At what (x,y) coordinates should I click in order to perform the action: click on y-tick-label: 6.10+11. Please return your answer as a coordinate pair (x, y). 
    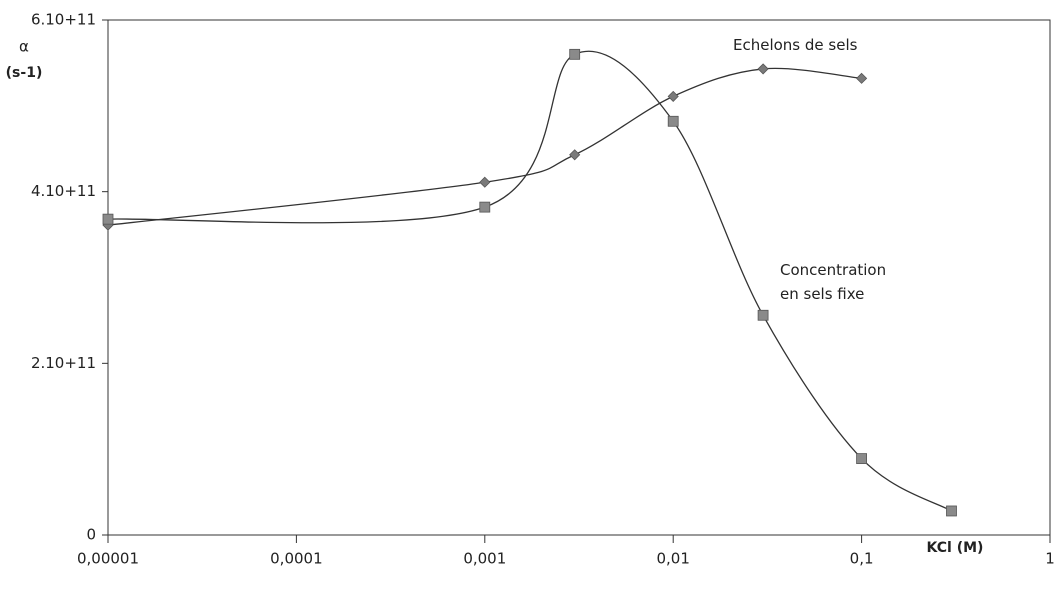
    Looking at the image, I should click on (63, 20).